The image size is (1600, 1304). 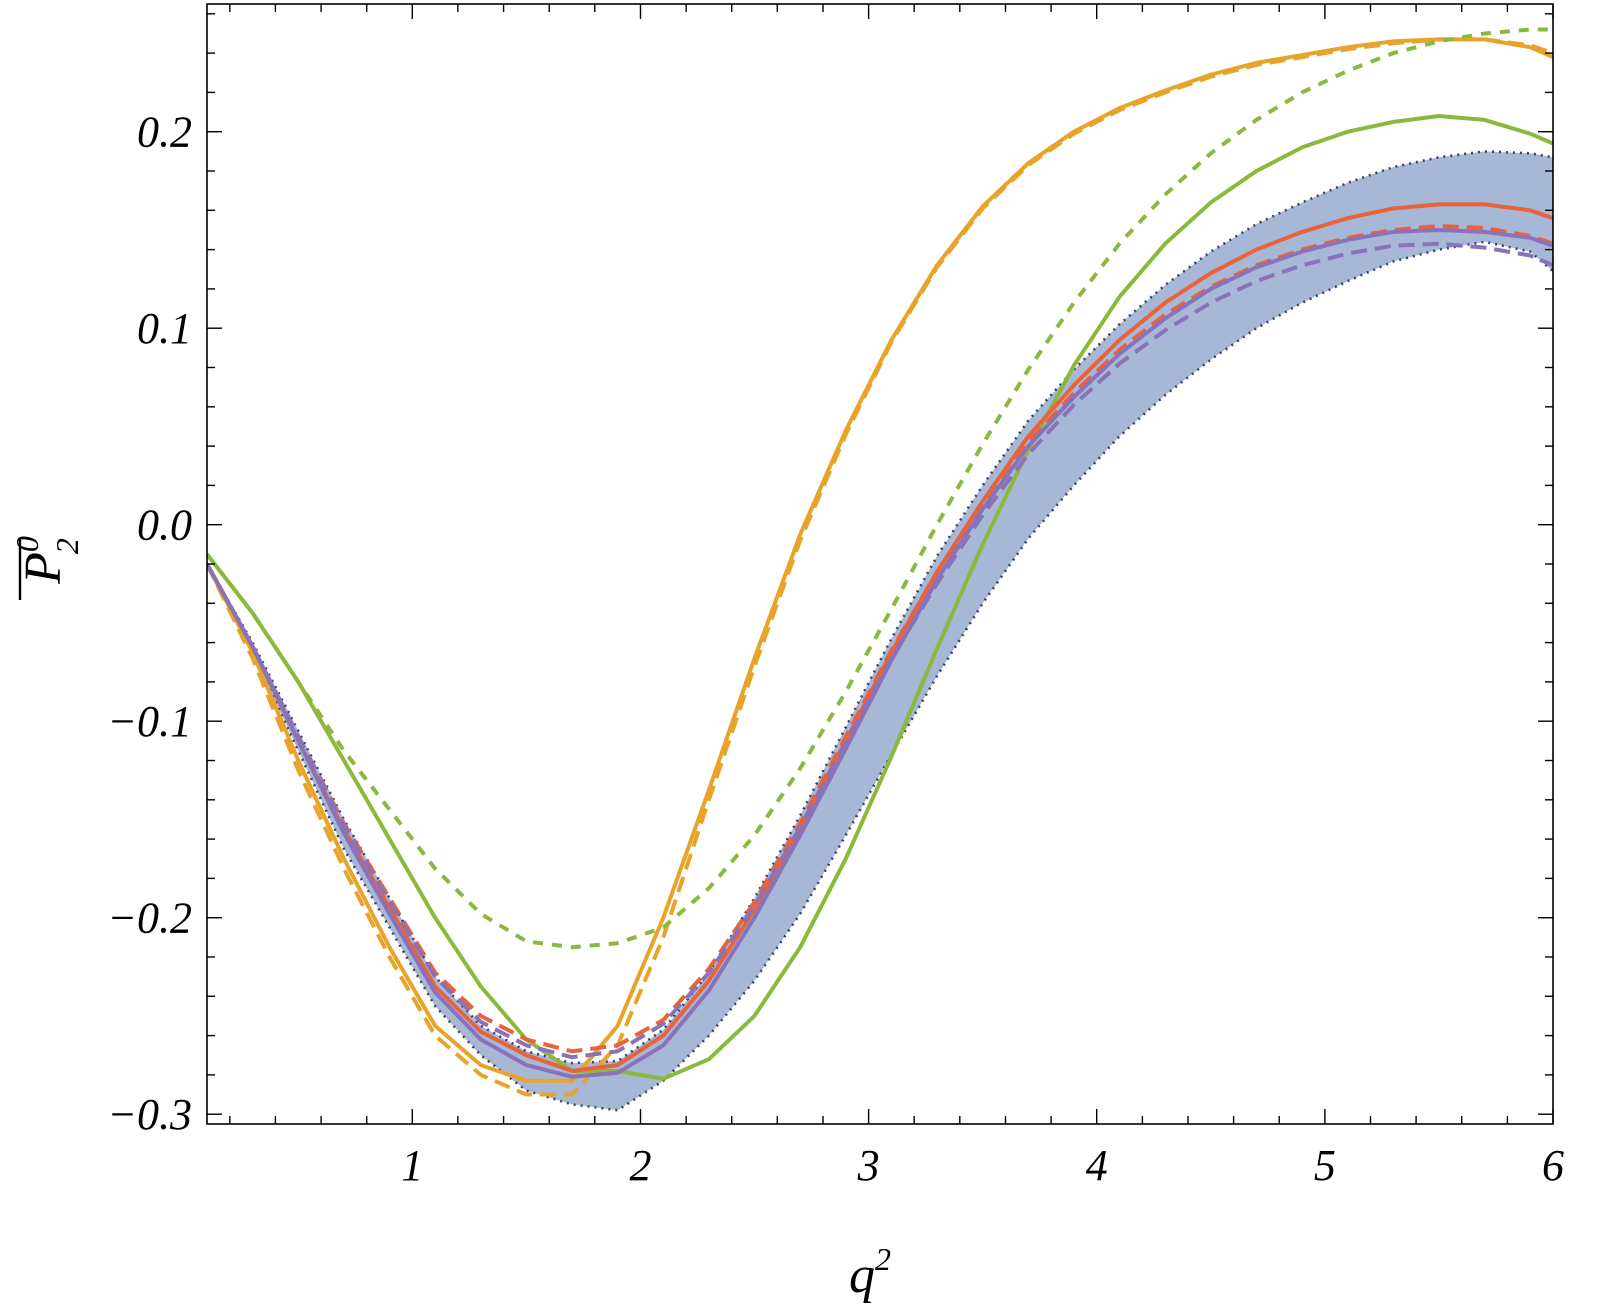 What do you see at coordinates (1097, 1165) in the screenshot?
I see `x-tick-label: 4` at bounding box center [1097, 1165].